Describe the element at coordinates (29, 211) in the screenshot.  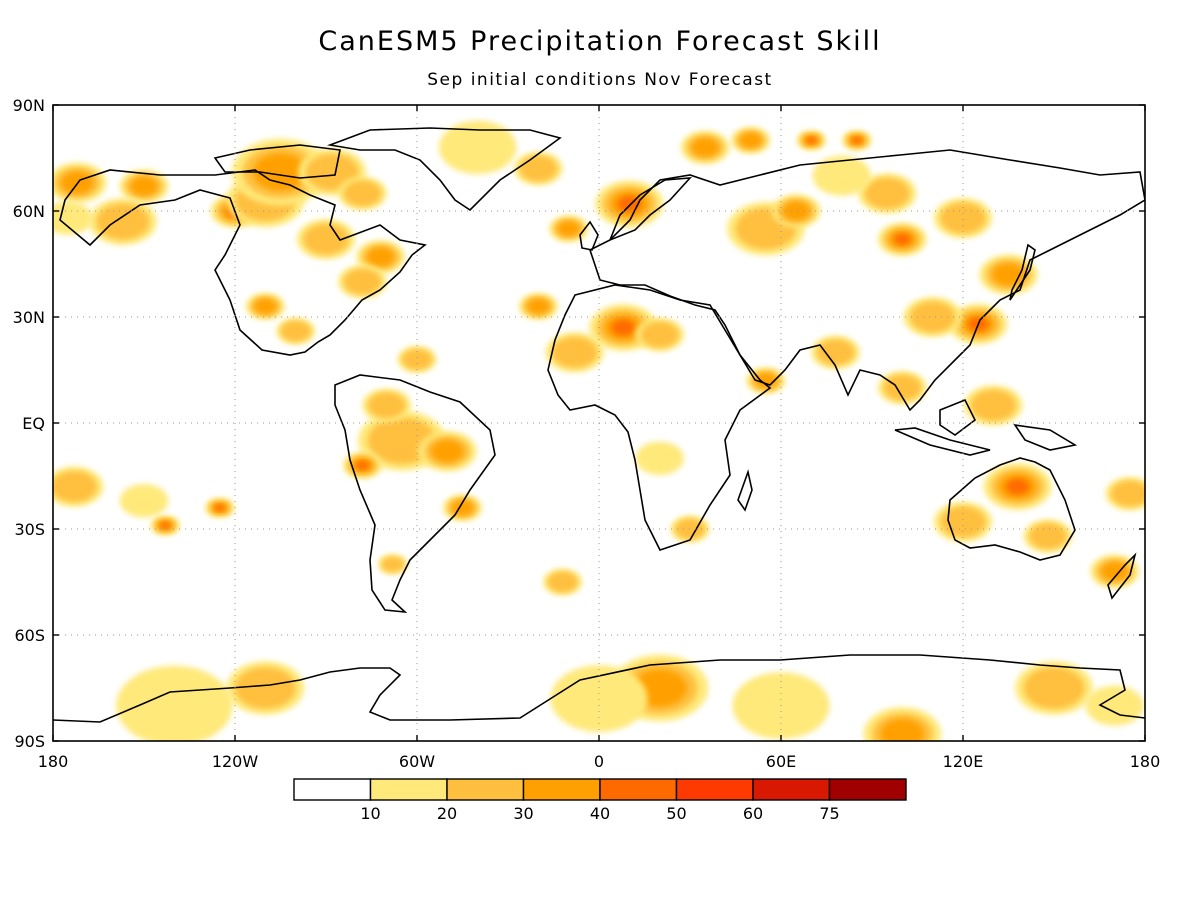
I see `lat-tick-label: 60N` at that location.